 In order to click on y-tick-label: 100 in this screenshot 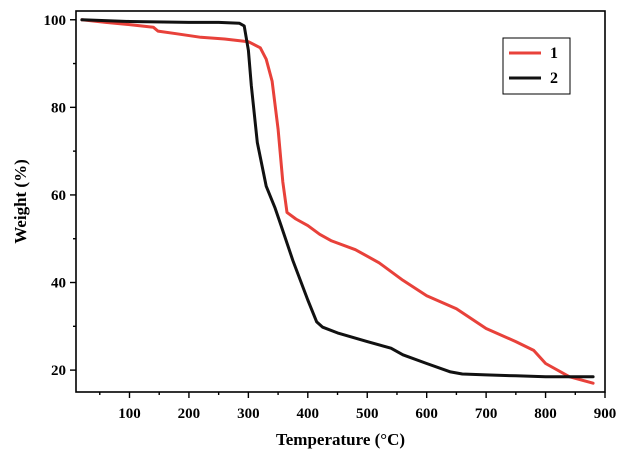, I will do `click(55, 21)`.